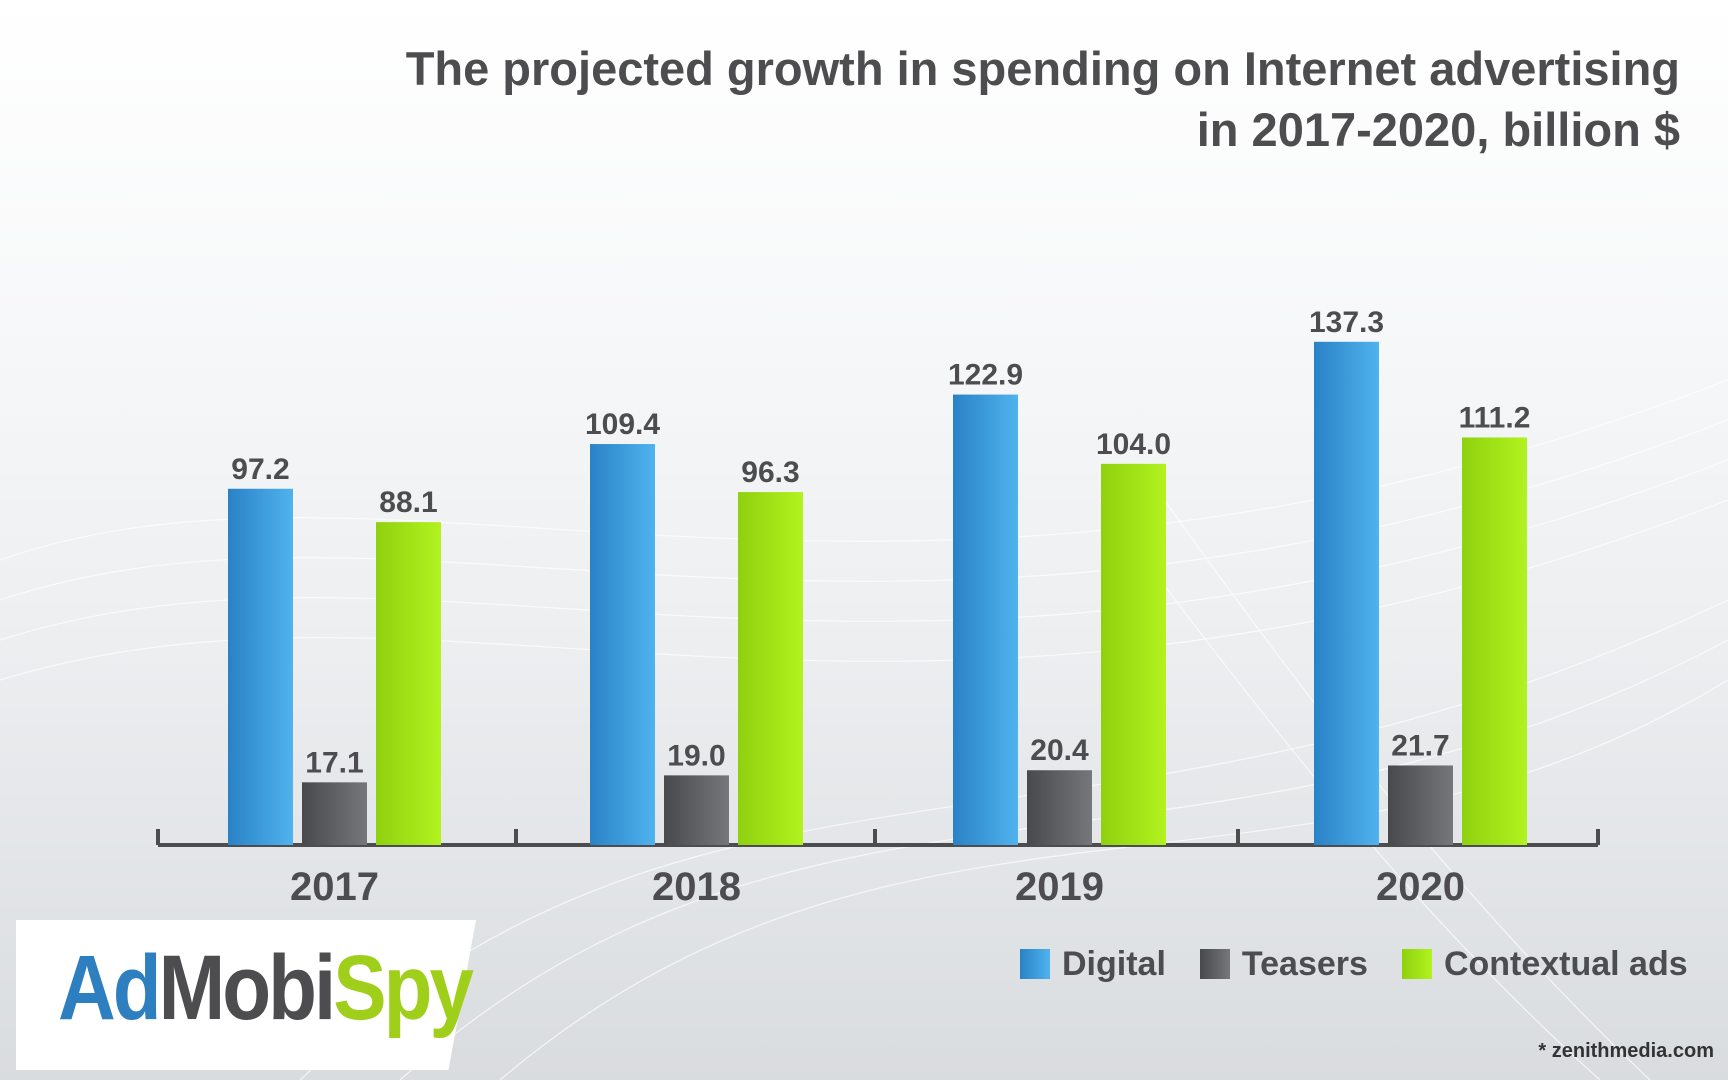 Image resolution: width=1728 pixels, height=1080 pixels. Describe the element at coordinates (696, 810) in the screenshot. I see `bar-teasers-2018` at that location.